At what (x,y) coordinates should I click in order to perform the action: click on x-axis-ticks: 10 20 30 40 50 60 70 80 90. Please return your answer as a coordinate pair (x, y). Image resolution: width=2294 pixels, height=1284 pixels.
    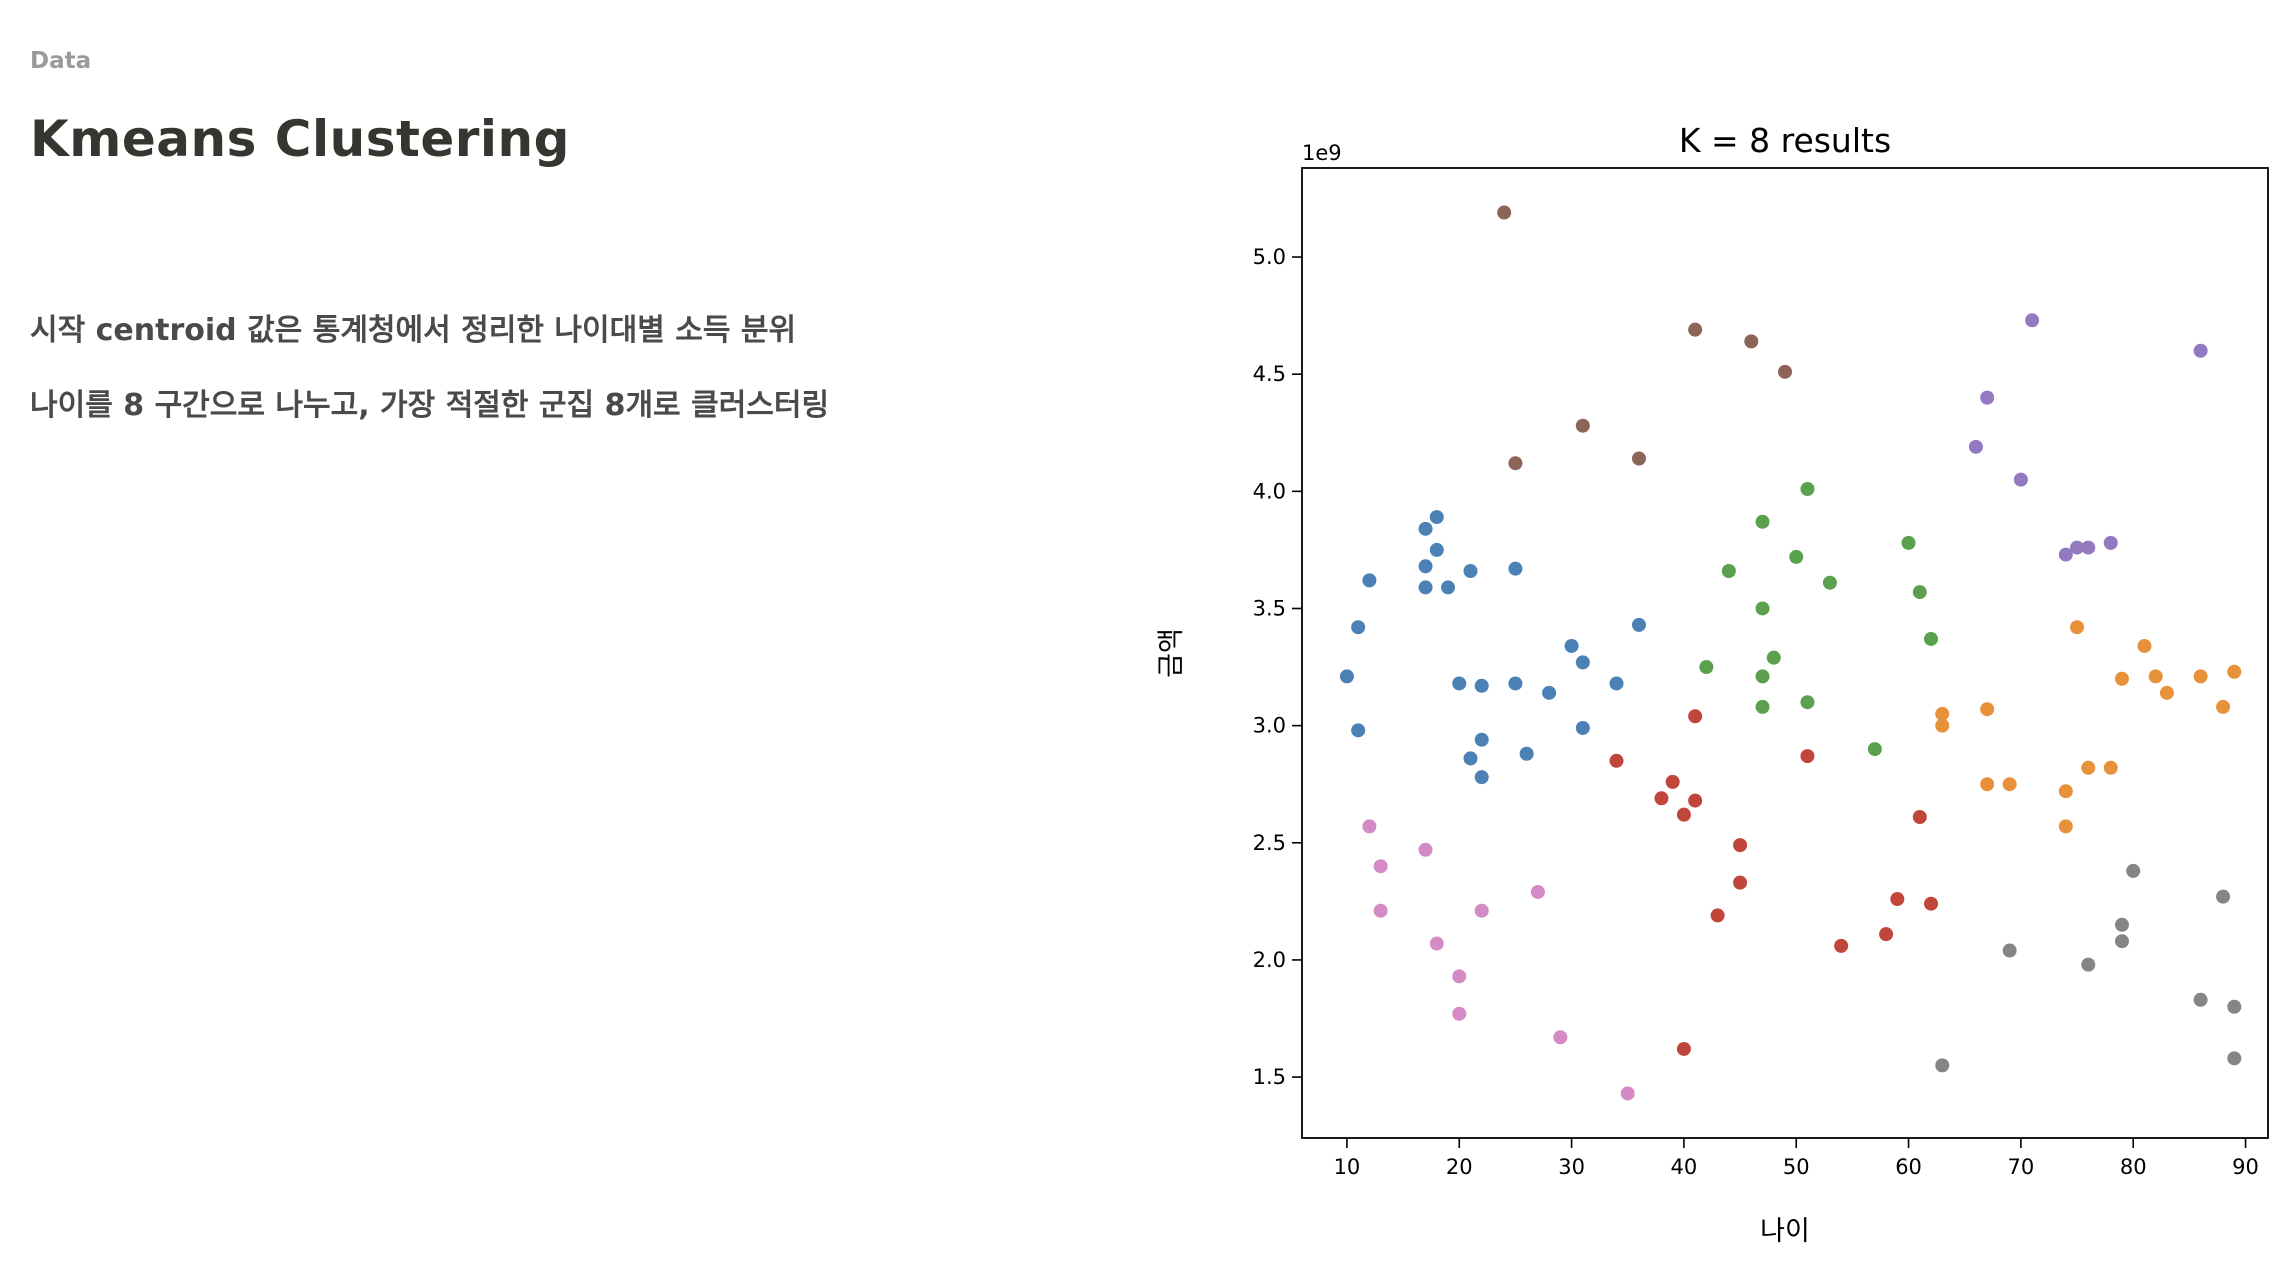
    Looking at the image, I should click on (1796, 1158).